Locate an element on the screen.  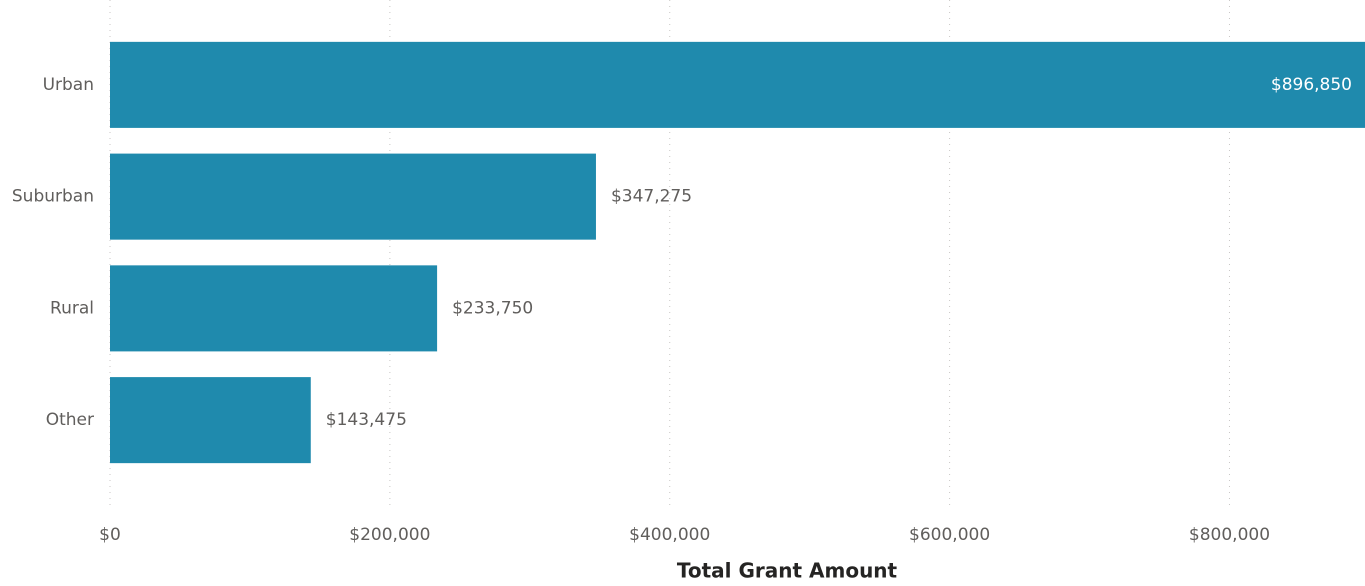
x-axis-title: Total Grant Amount is located at coordinates (787, 571).